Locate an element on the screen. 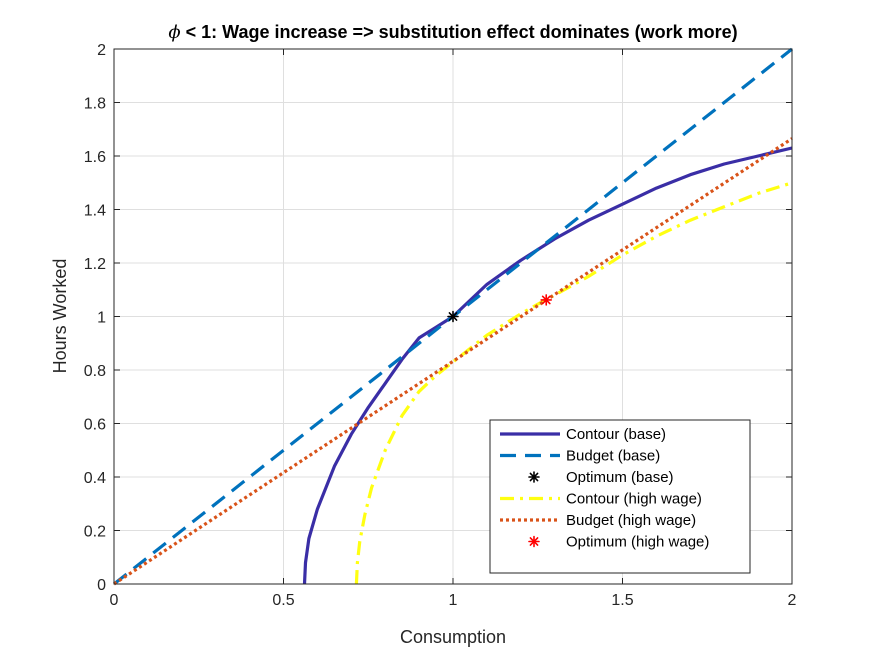 The height and width of the screenshot is (656, 875). legend-box is located at coordinates (620, 496).